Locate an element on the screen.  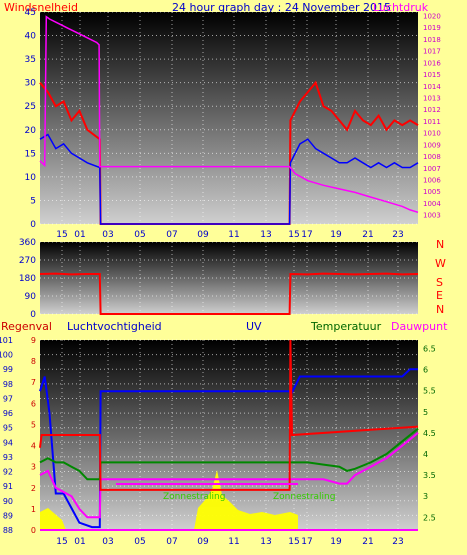
time-tick-top-12: 23 is located at coordinates (397, 235).